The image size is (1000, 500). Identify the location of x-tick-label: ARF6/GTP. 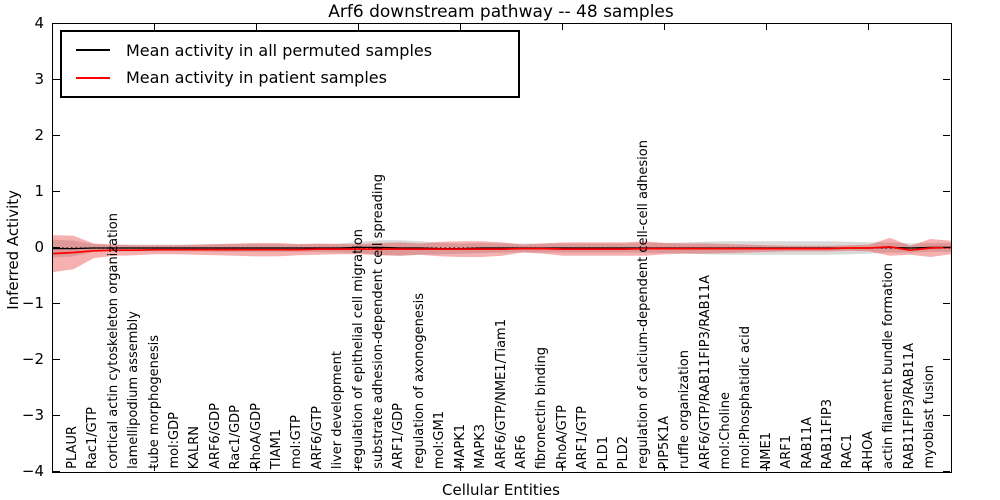
(317, 437).